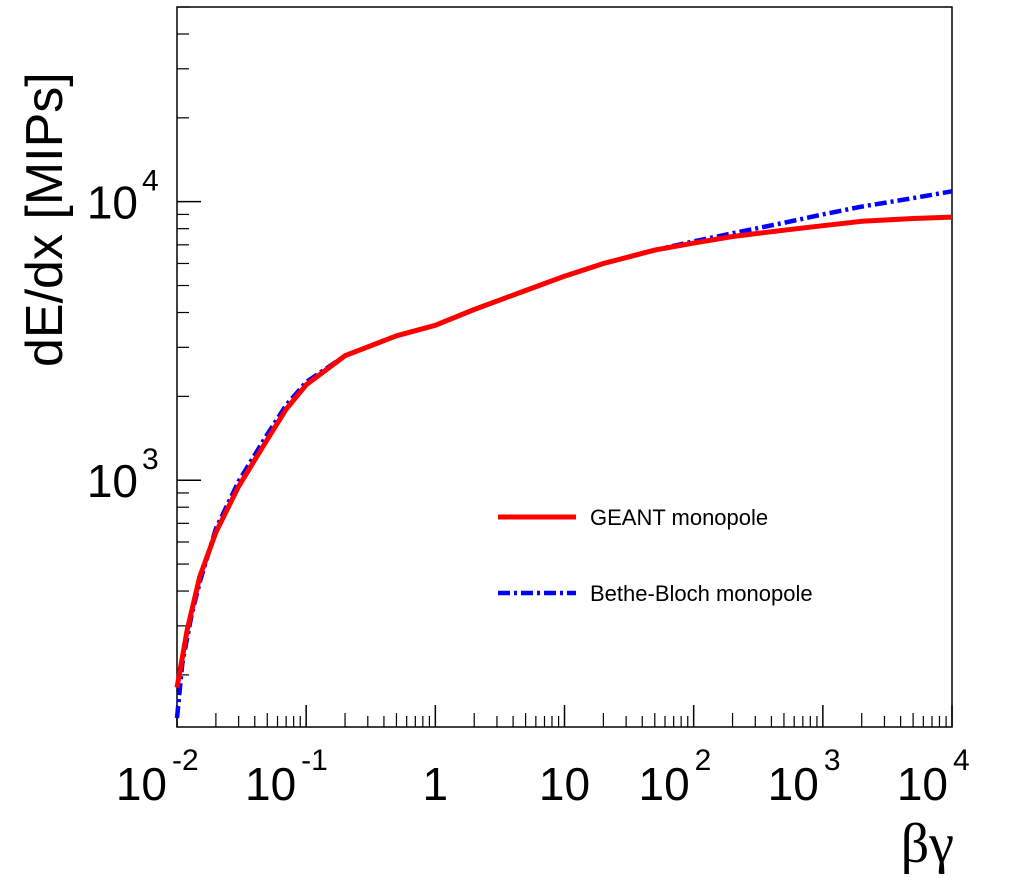 Image resolution: width=1012 pixels, height=878 pixels. What do you see at coordinates (189, 340) in the screenshot?
I see `y-major-ticks` at bounding box center [189, 340].